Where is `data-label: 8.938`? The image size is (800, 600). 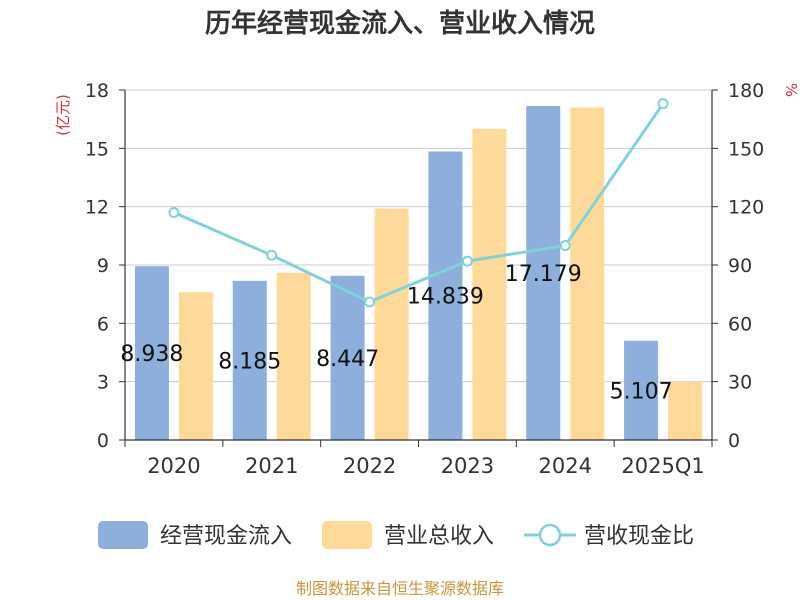
data-label: 8.938 is located at coordinates (151, 354).